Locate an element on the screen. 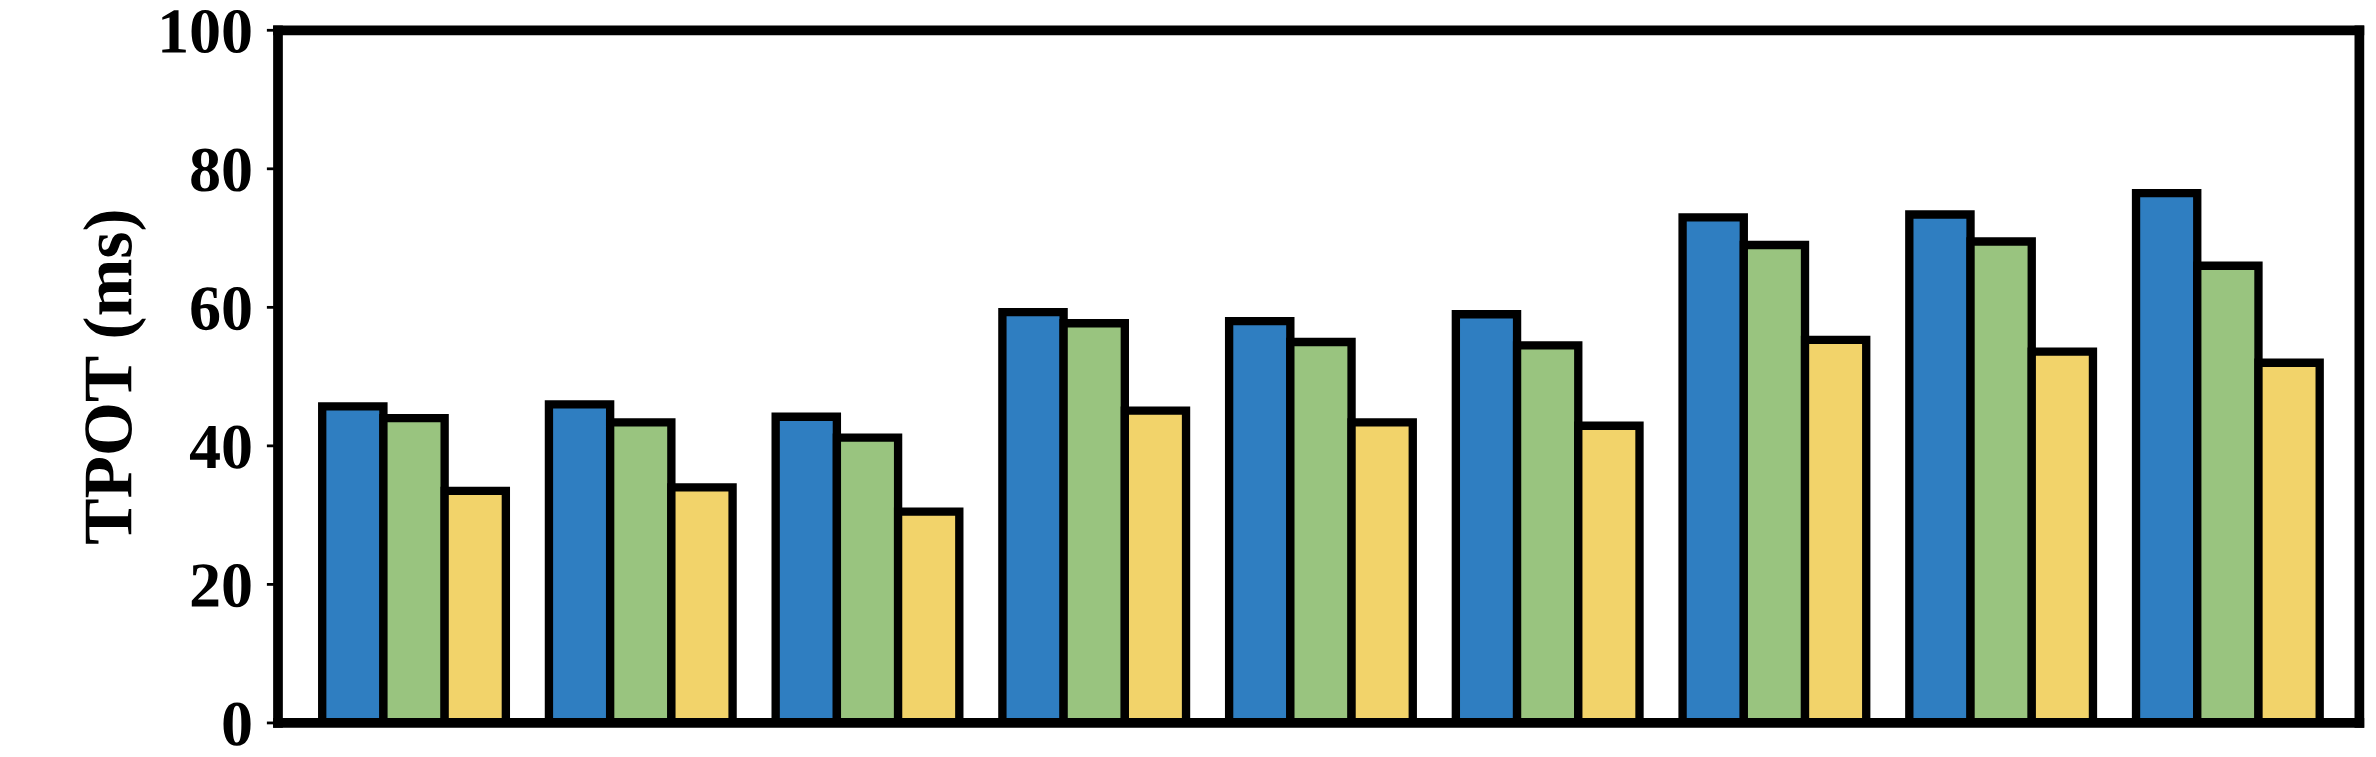 This screenshot has width=2376, height=757. y-tick-label: 40 is located at coordinates (220, 447).